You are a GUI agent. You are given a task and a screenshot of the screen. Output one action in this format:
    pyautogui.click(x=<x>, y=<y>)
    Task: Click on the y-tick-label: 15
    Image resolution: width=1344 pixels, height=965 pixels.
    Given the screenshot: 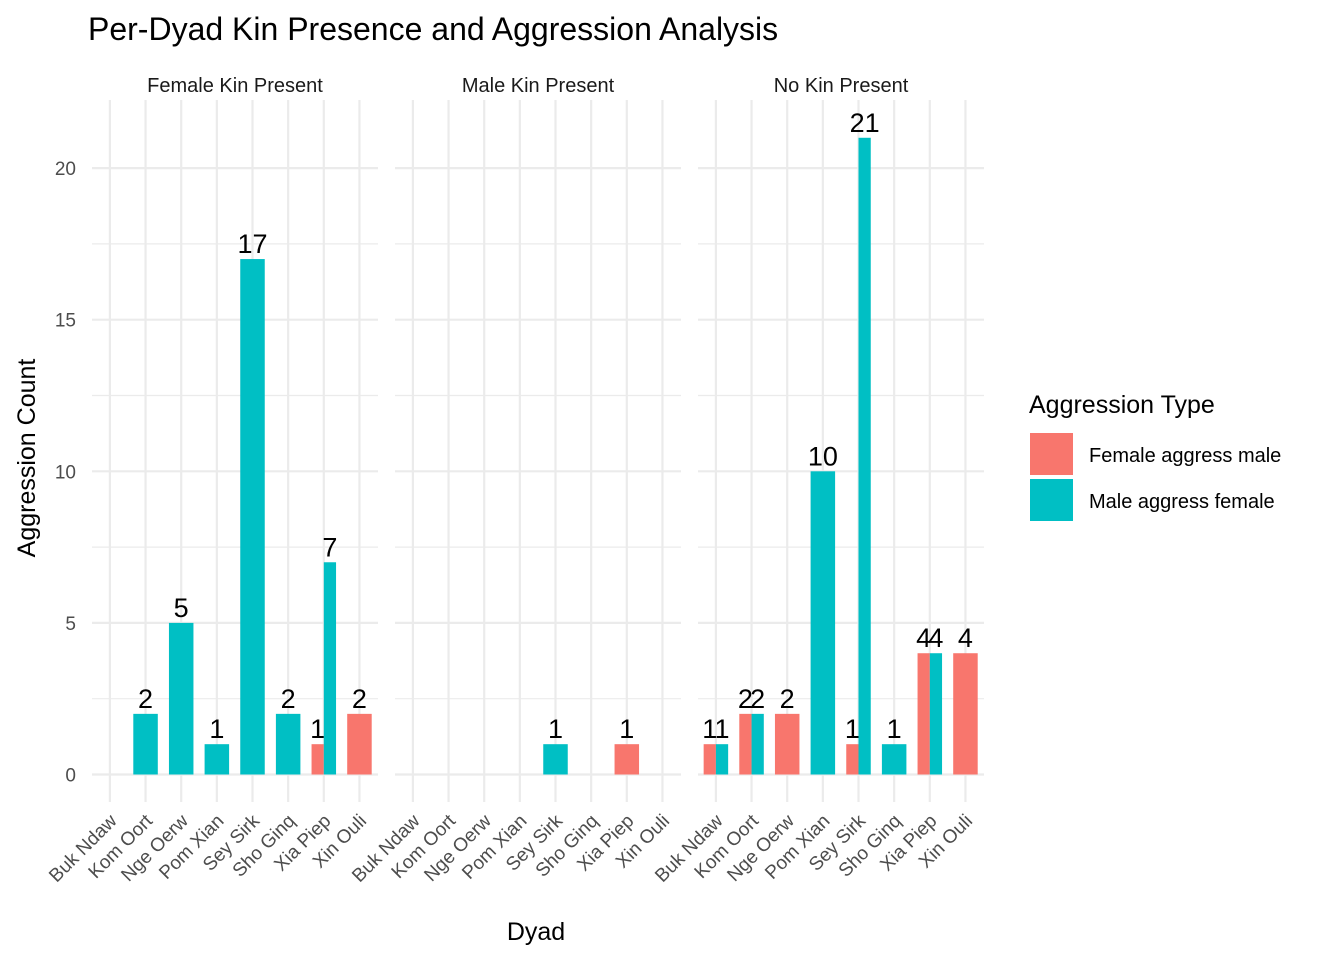 What is the action you would take?
    pyautogui.click(x=65, y=321)
    